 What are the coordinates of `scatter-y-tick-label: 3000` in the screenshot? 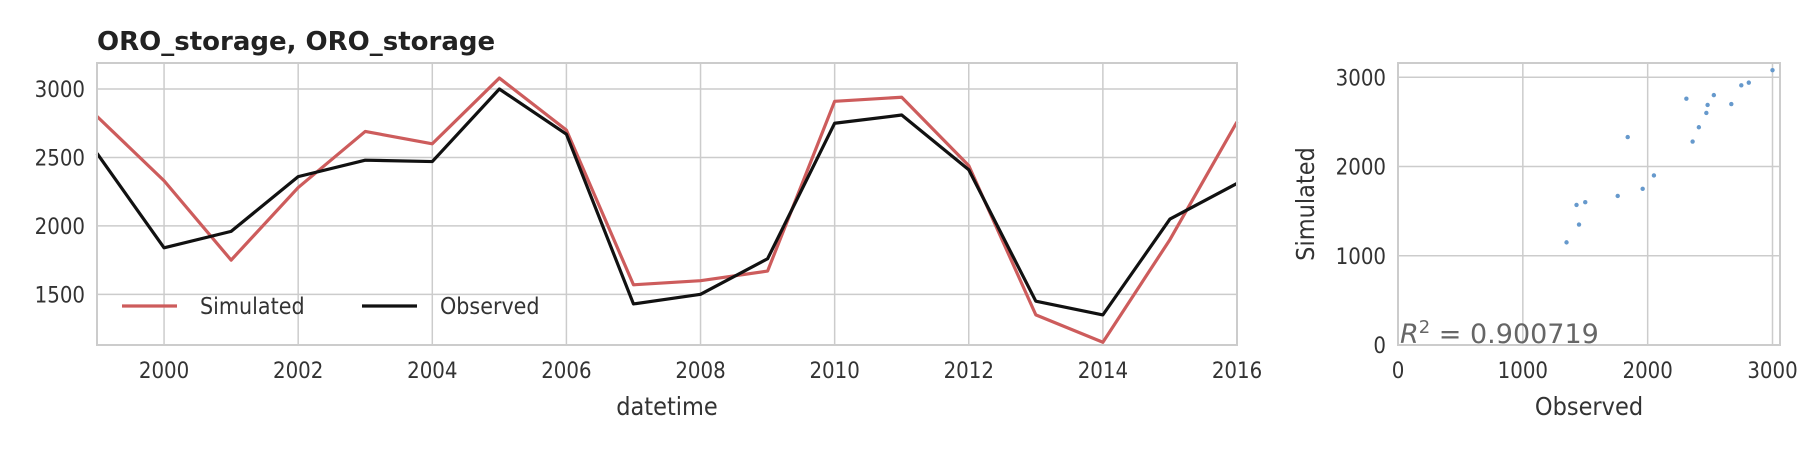 It's located at (1361, 78).